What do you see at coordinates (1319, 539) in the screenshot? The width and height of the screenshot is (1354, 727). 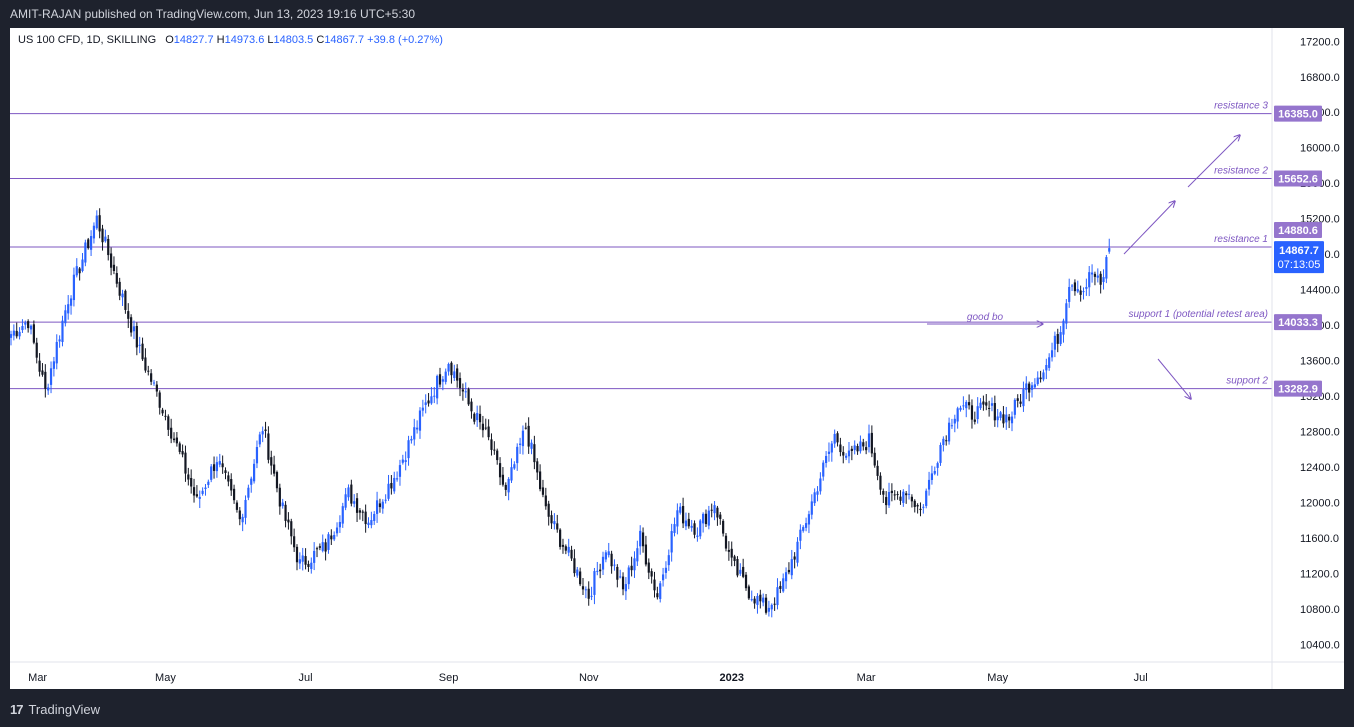 I see `y-tick-label: 11600.0` at bounding box center [1319, 539].